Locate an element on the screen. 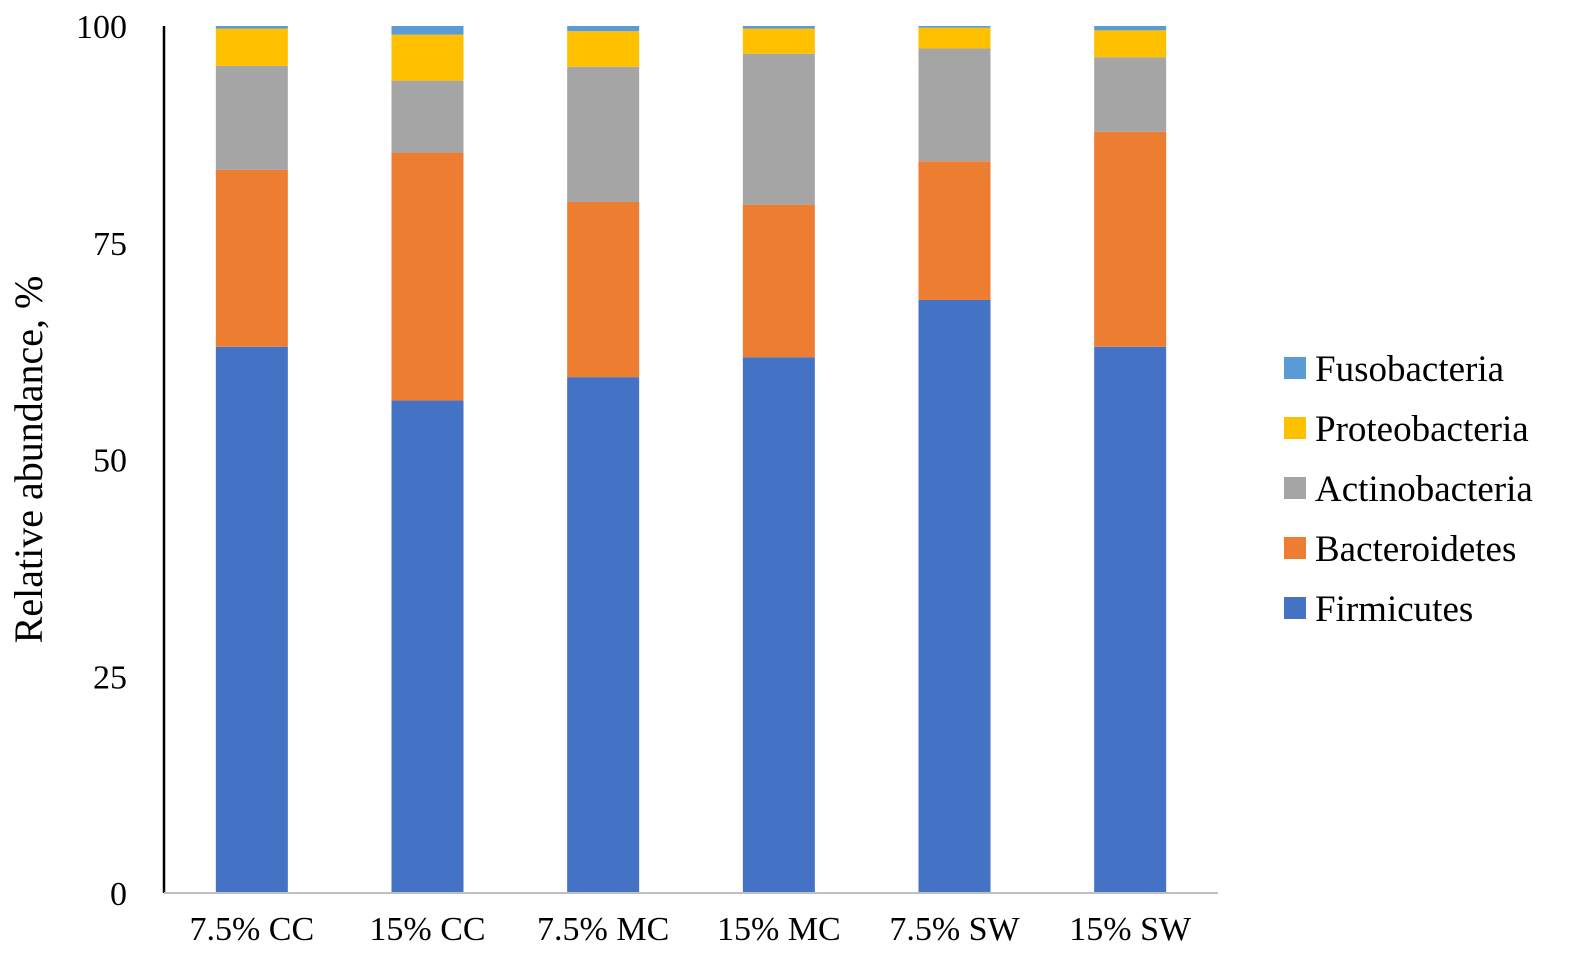 The height and width of the screenshot is (964, 1595). bar-segment-fusobacteria-15pct-mc is located at coordinates (778, 27).